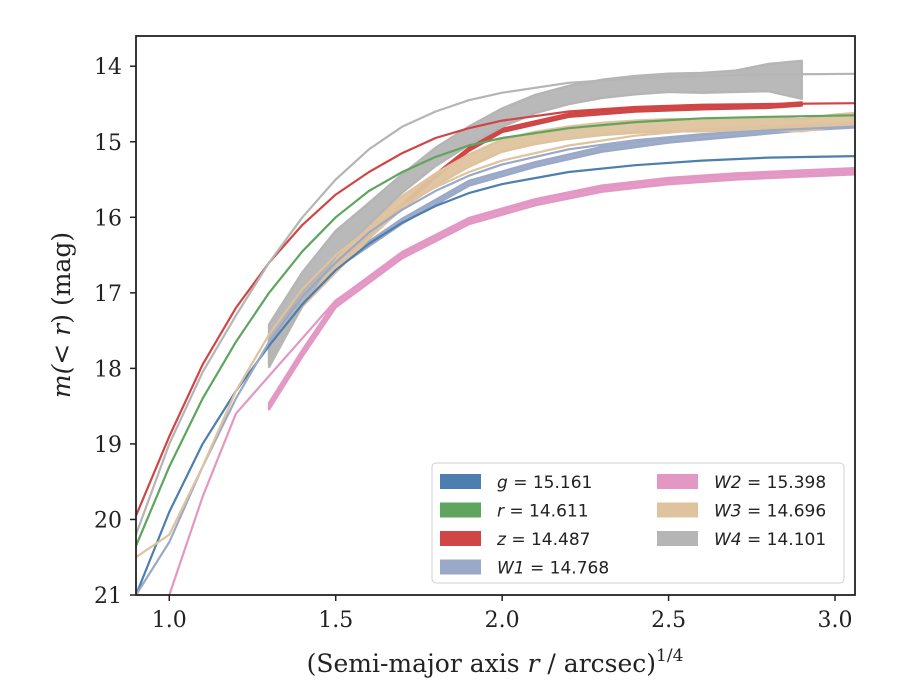 Image resolution: width=900 pixels, height=700 pixels. Describe the element at coordinates (770, 540) in the screenshot. I see `legend-label-w4: W4 = 14.101` at that location.